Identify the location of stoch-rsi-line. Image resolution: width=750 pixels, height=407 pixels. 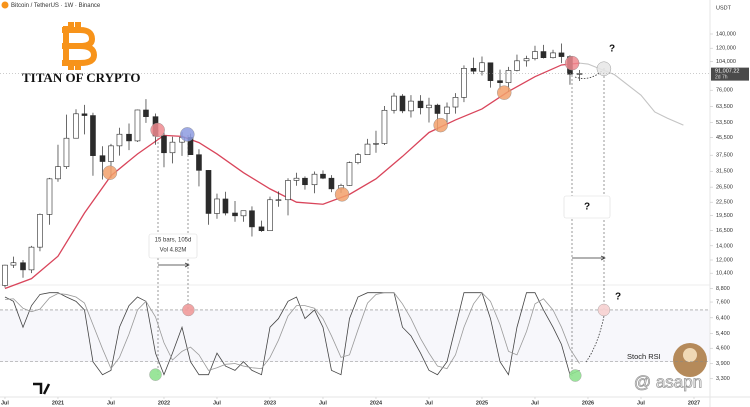
(292, 331).